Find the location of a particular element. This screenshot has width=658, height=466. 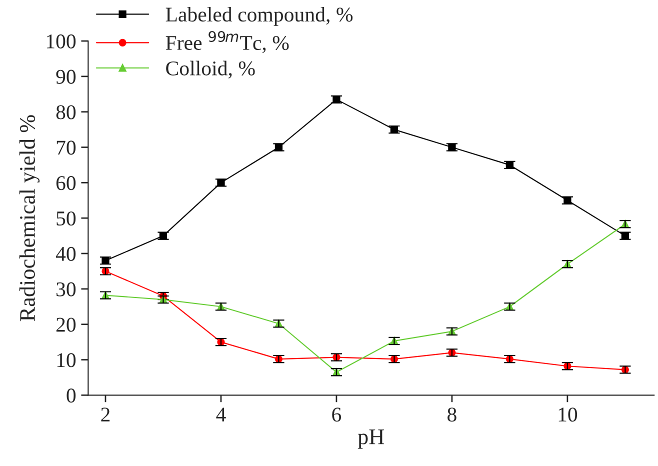

y-tick-label: 30 is located at coordinates (66, 289).